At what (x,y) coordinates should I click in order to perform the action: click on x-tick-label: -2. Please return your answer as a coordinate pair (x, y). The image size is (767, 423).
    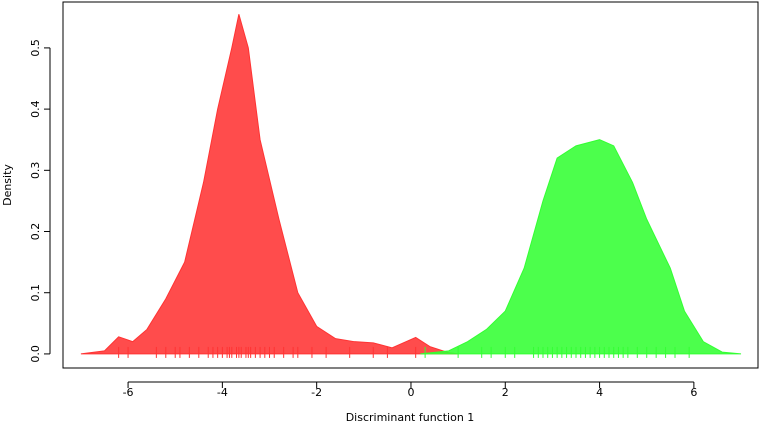
    Looking at the image, I should click on (316, 392).